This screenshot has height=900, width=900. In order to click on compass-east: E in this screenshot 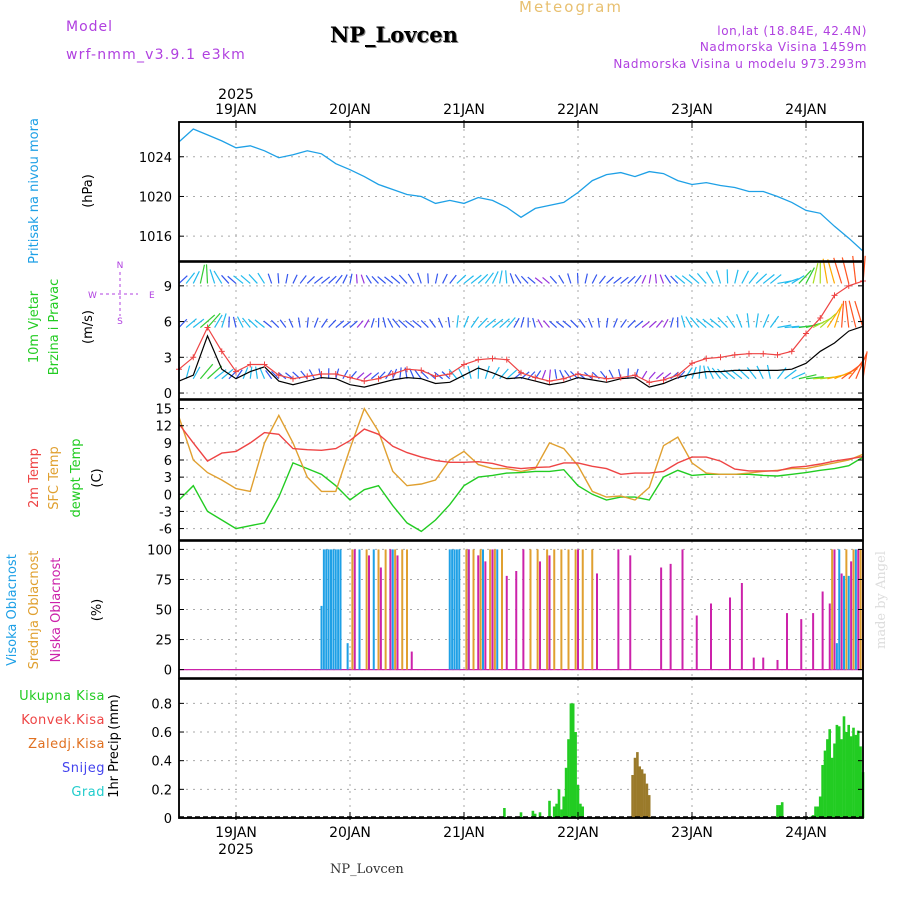, I will do `click(152, 296)`.